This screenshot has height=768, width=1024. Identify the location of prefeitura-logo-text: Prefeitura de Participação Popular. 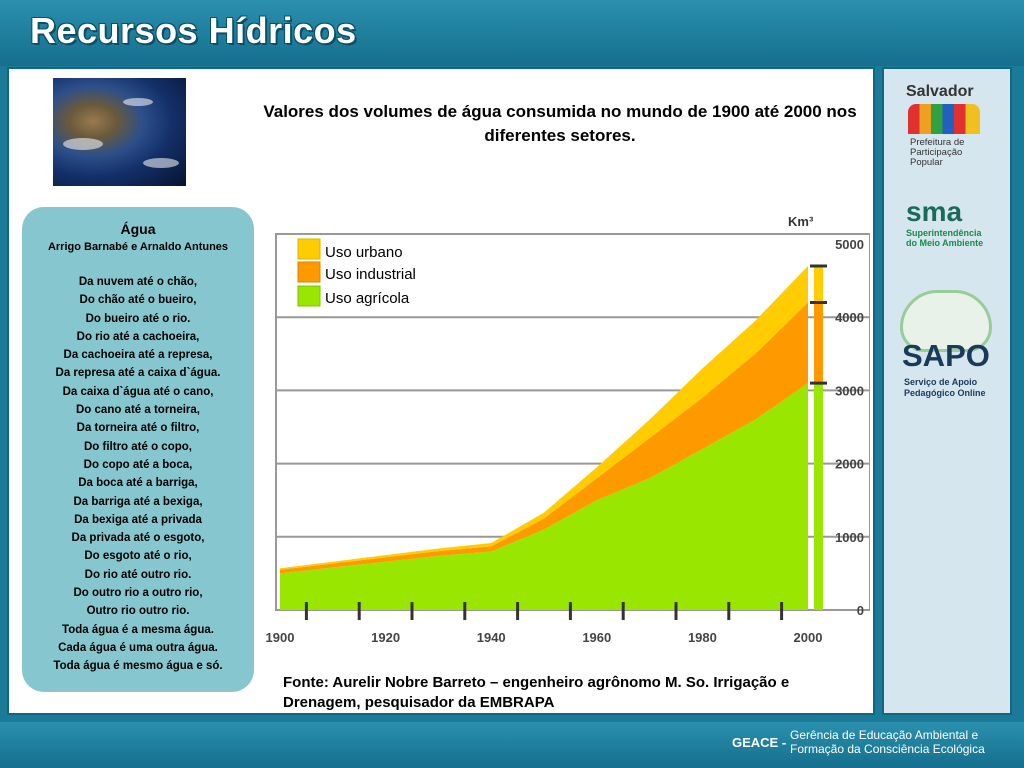
(937, 152).